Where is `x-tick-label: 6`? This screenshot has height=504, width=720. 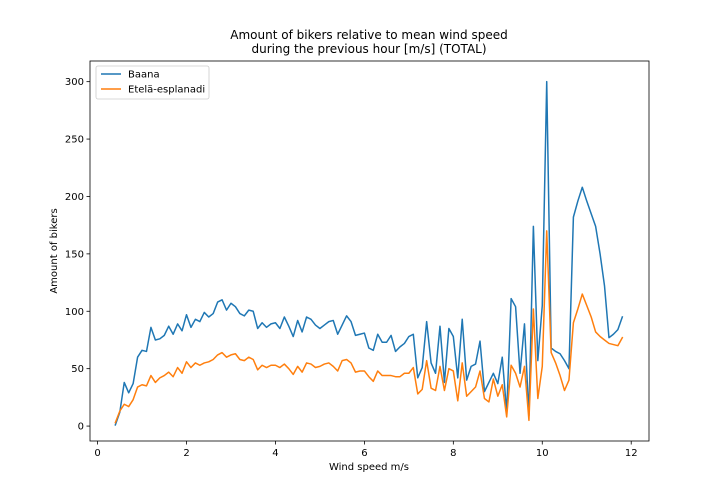
x-tick-label: 6 is located at coordinates (364, 453).